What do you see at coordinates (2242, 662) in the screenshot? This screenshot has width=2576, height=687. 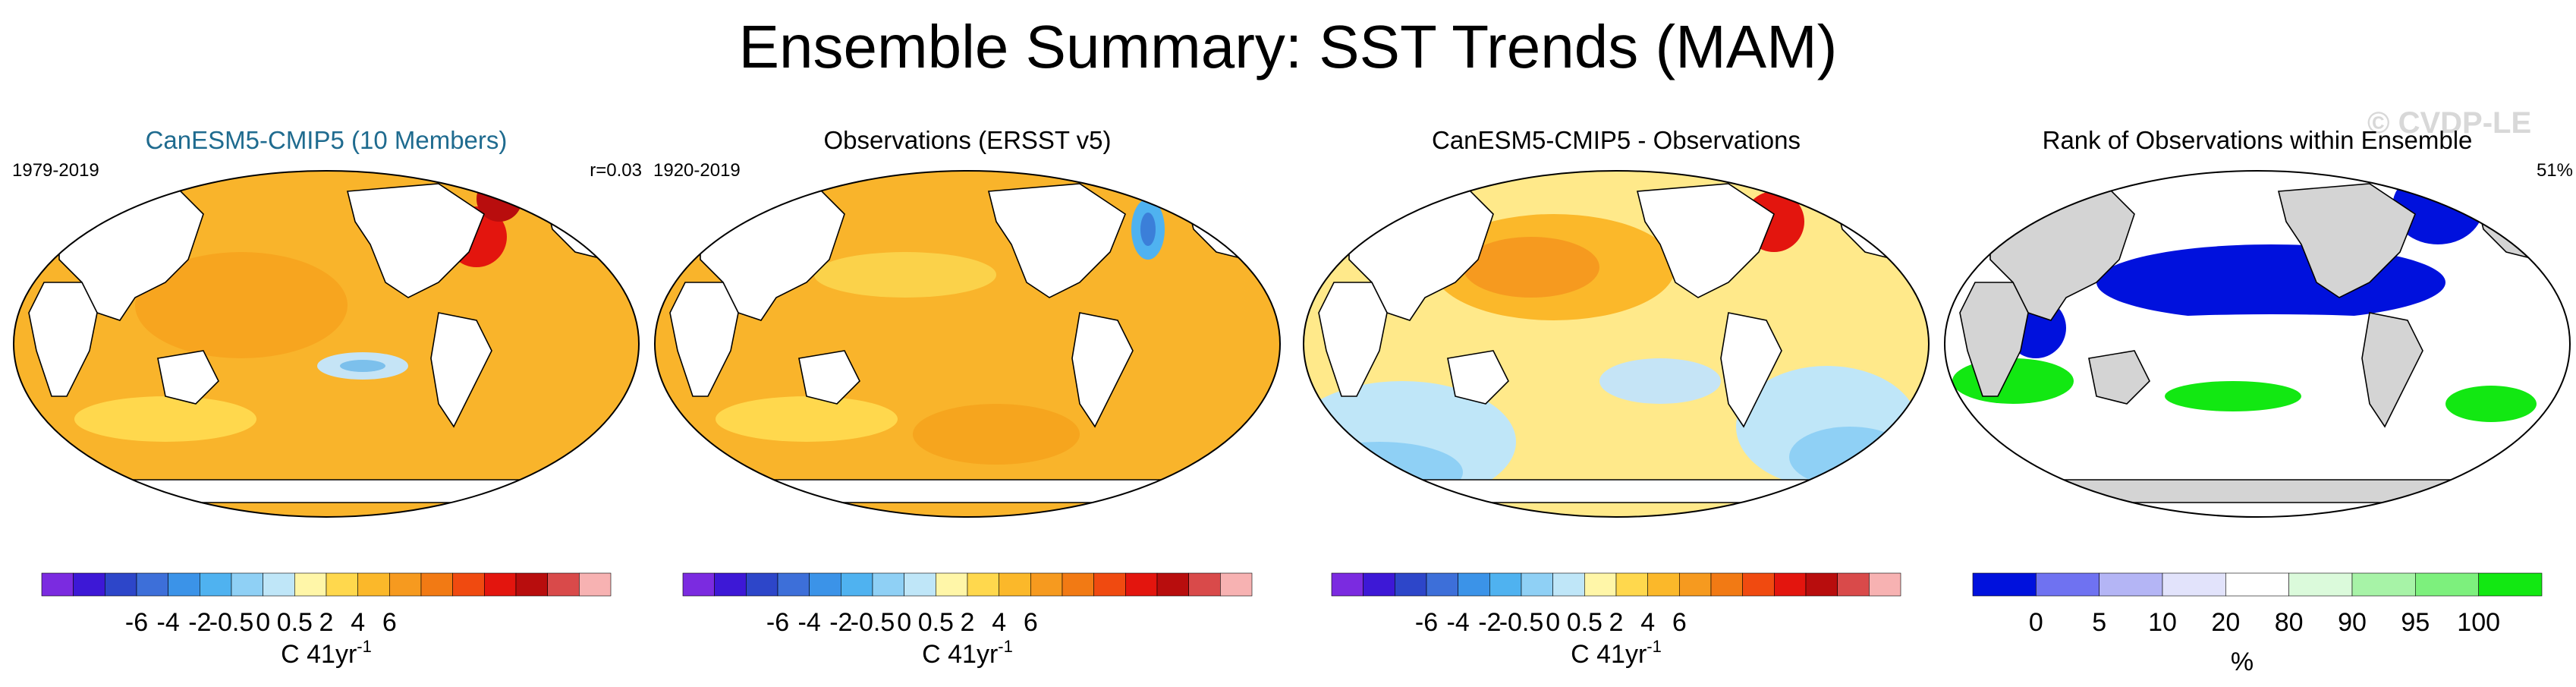 I see `colorbar-unit: %` at bounding box center [2242, 662].